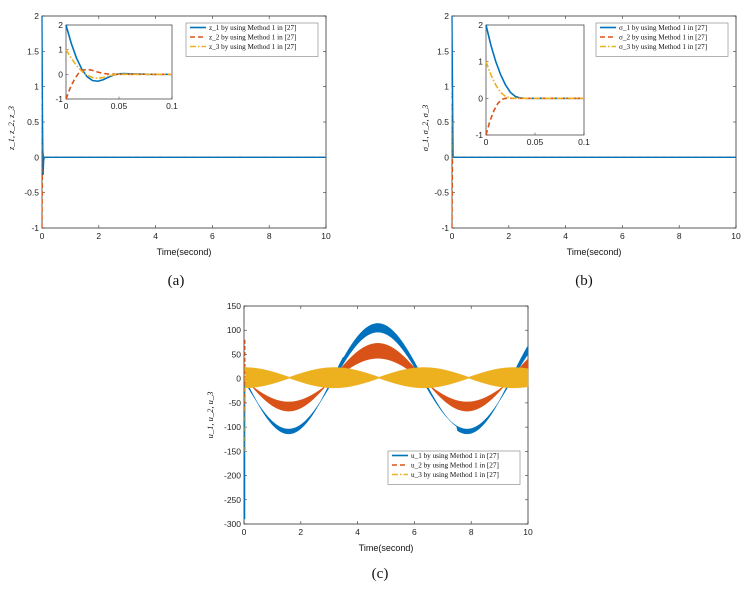 Image resolution: width=751 pixels, height=592 pixels. Describe the element at coordinates (386, 548) in the screenshot. I see `panel-c-xlabel: Time(second)` at that location.